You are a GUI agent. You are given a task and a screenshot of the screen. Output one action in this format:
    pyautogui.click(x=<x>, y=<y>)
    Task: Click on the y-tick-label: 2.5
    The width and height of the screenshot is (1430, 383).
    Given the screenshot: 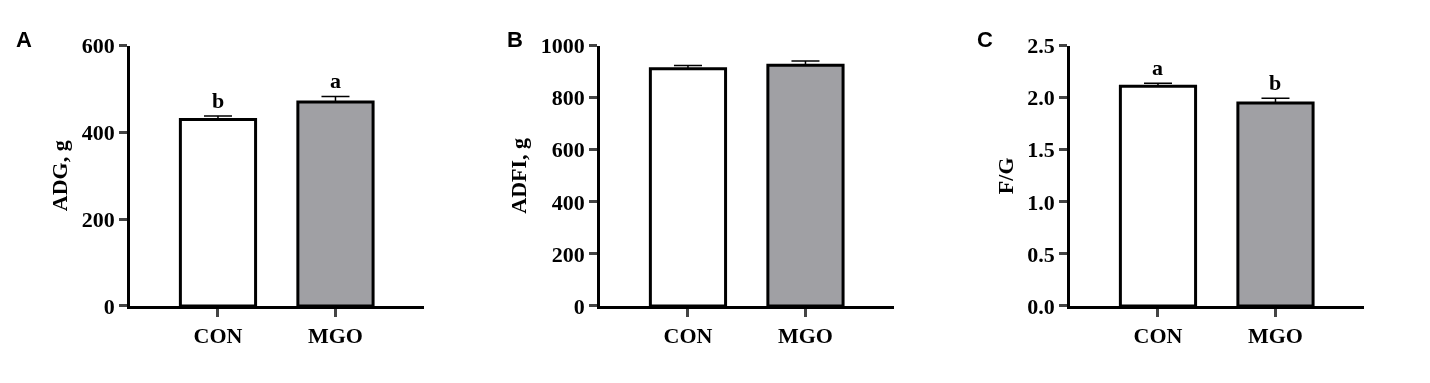 What is the action you would take?
    pyautogui.click(x=1041, y=46)
    